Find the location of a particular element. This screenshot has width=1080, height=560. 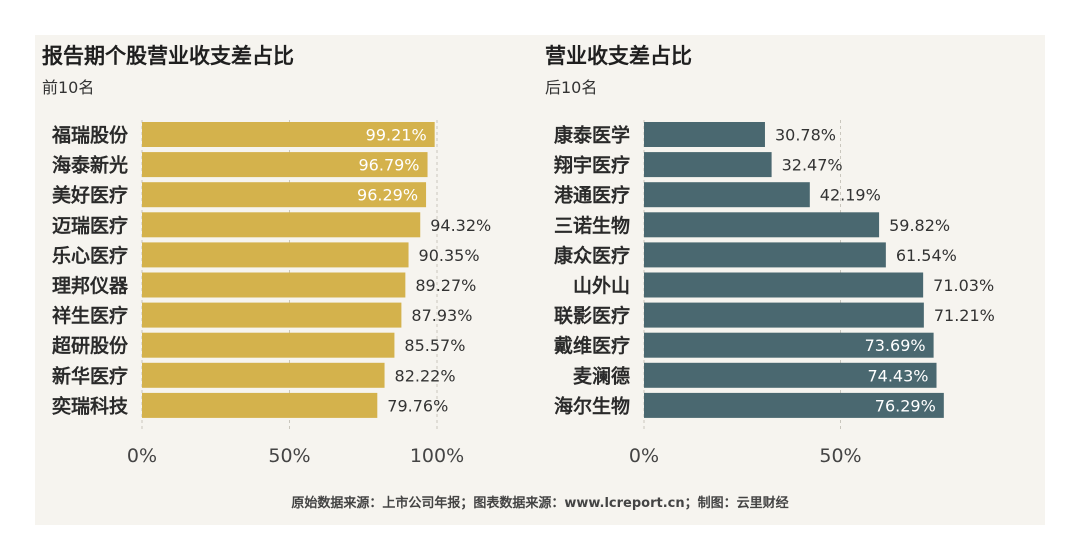

right-value-label: 32.47% is located at coordinates (812, 165).